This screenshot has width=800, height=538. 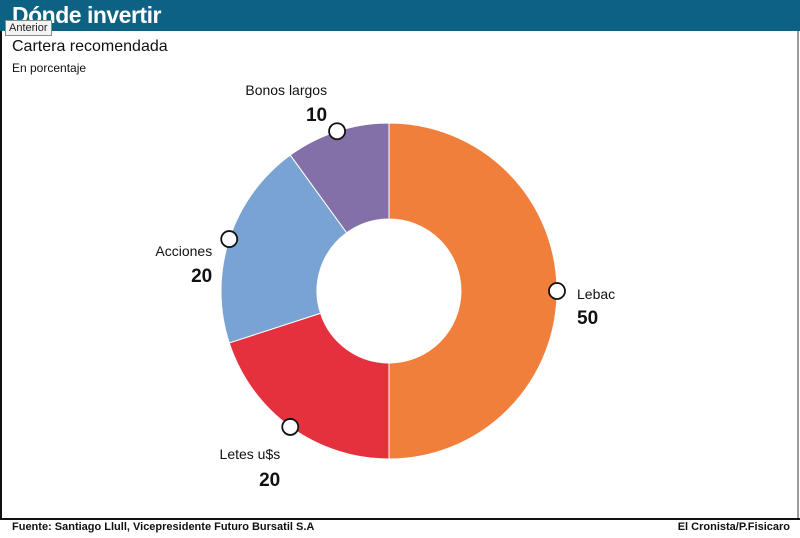 What do you see at coordinates (798, 275) in the screenshot?
I see `frame-right-border` at bounding box center [798, 275].